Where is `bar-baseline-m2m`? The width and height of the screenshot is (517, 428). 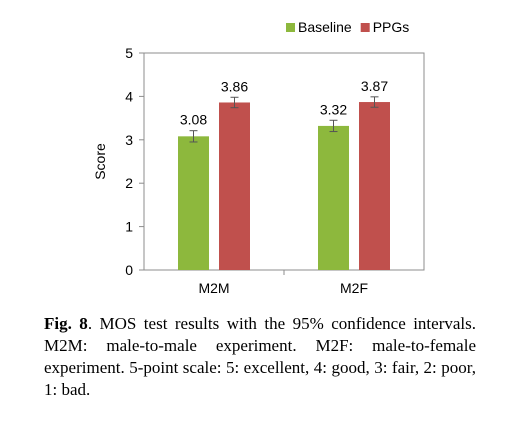 bar-baseline-m2m is located at coordinates (193, 203).